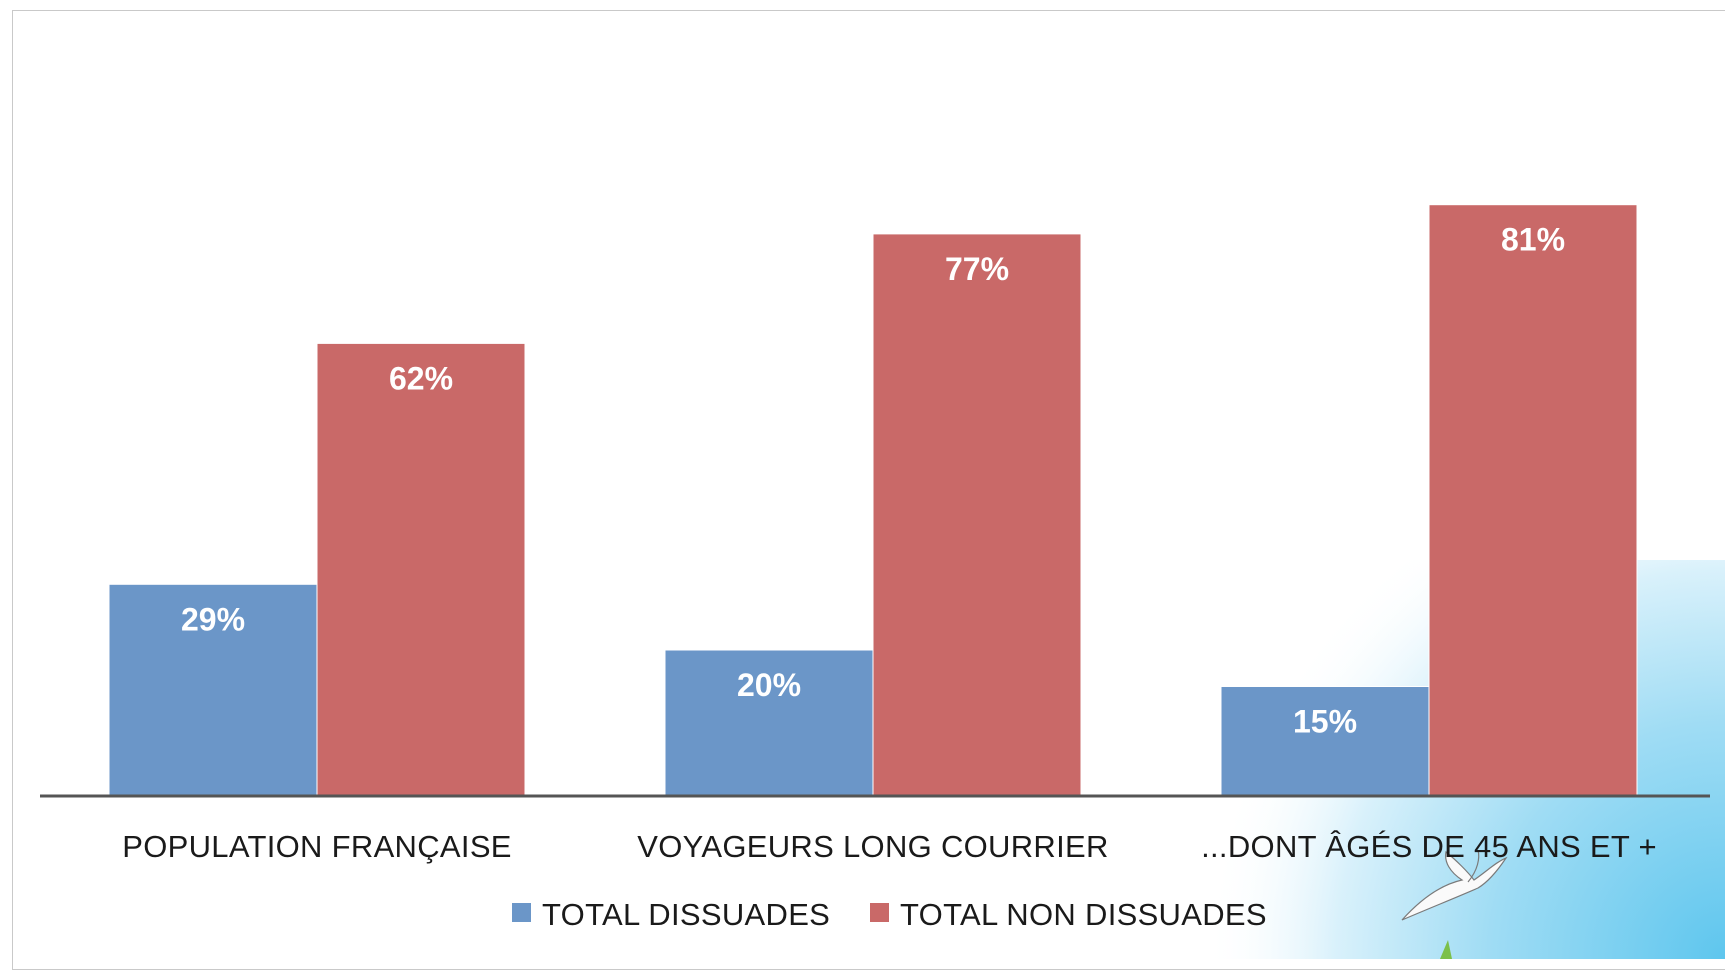 The width and height of the screenshot is (1725, 970). Describe the element at coordinates (1325, 722) in the screenshot. I see `data-label: 15%` at that location.